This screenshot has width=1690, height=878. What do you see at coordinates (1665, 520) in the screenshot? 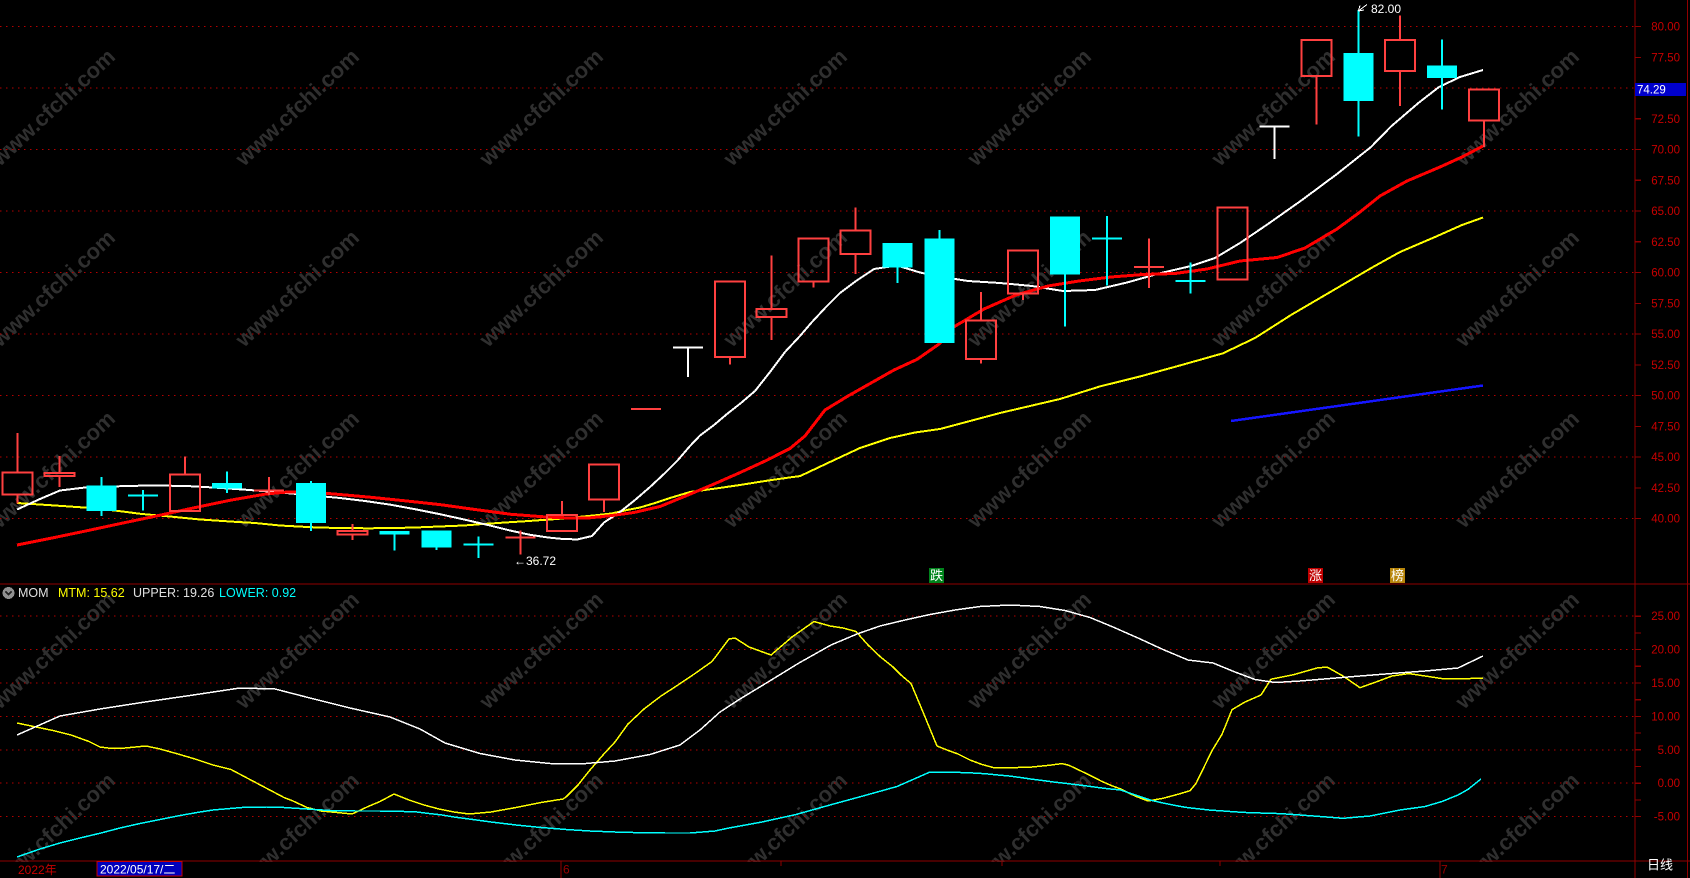
I see `svg-text: 40.00` at bounding box center [1665, 520].